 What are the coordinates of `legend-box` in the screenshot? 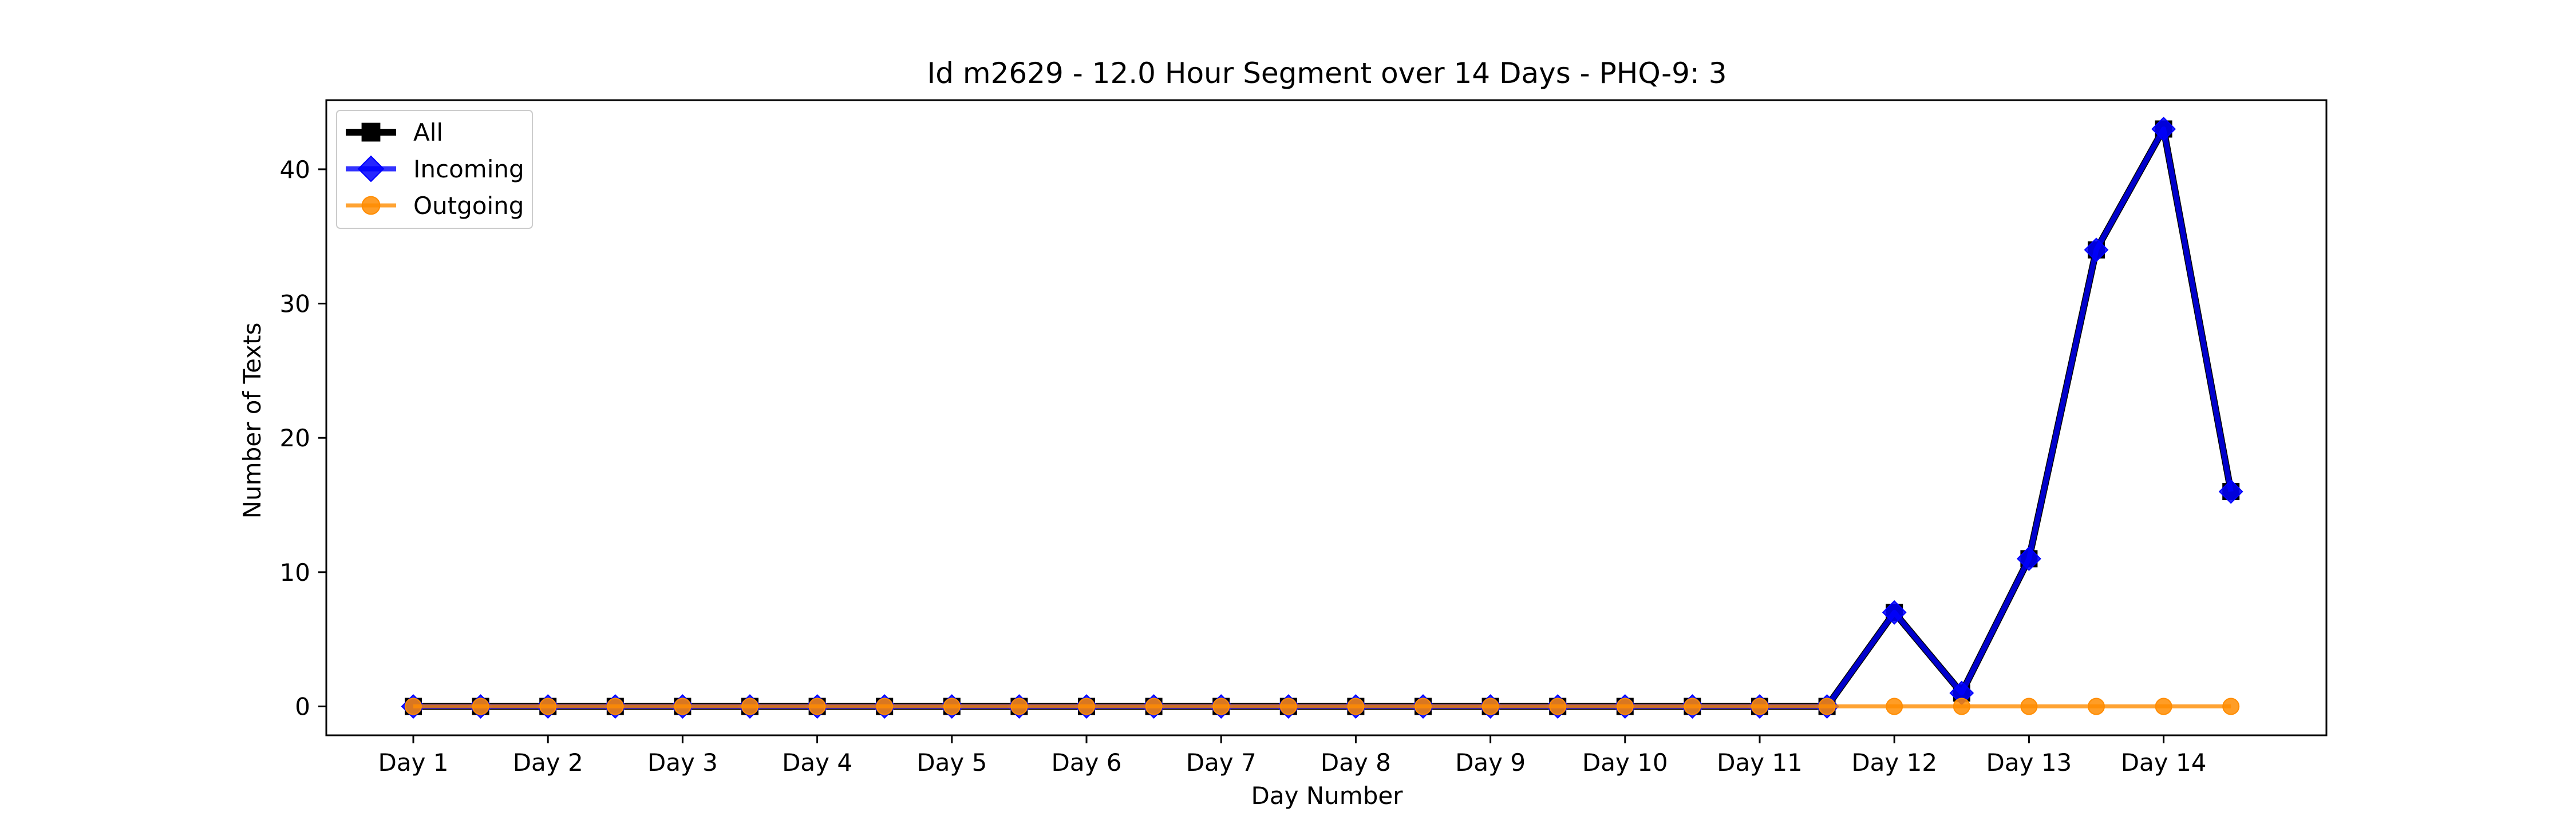 It's located at (434, 169).